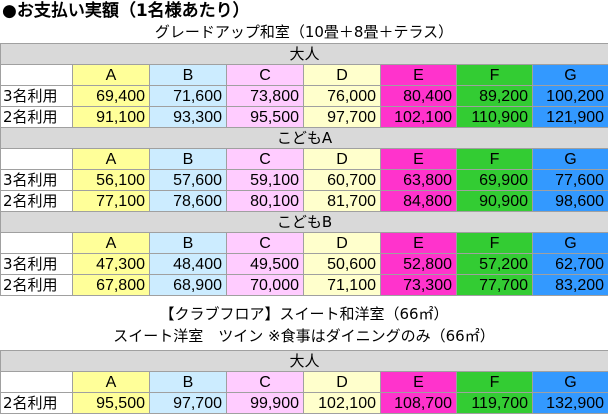 This screenshot has width=608, height=415. Describe the element at coordinates (304, 314) in the screenshot. I see `plan2-subtitle: 【クラブフロア】スイート和洋室（66㎡）` at that location.